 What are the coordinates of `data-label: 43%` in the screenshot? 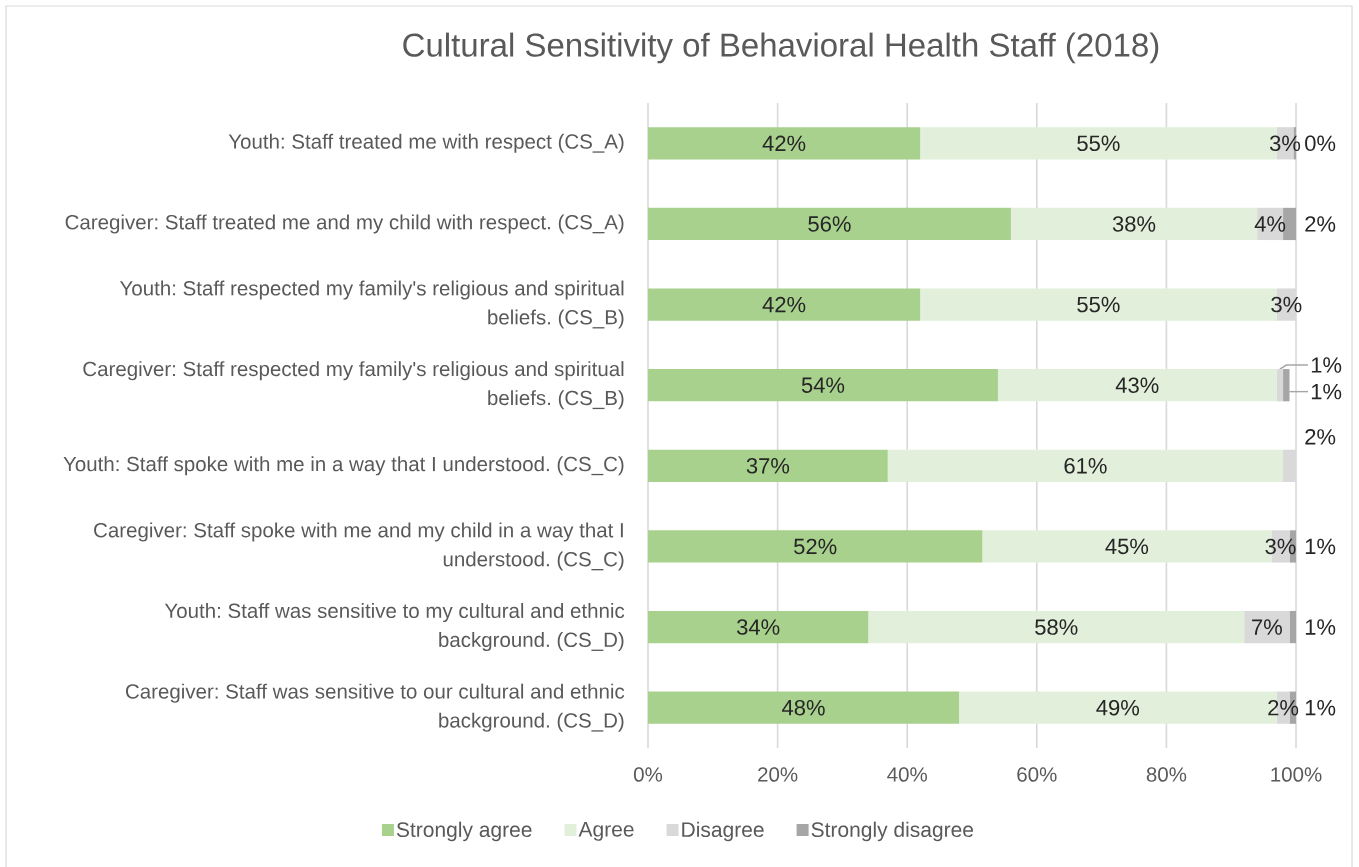 It's located at (1137, 385).